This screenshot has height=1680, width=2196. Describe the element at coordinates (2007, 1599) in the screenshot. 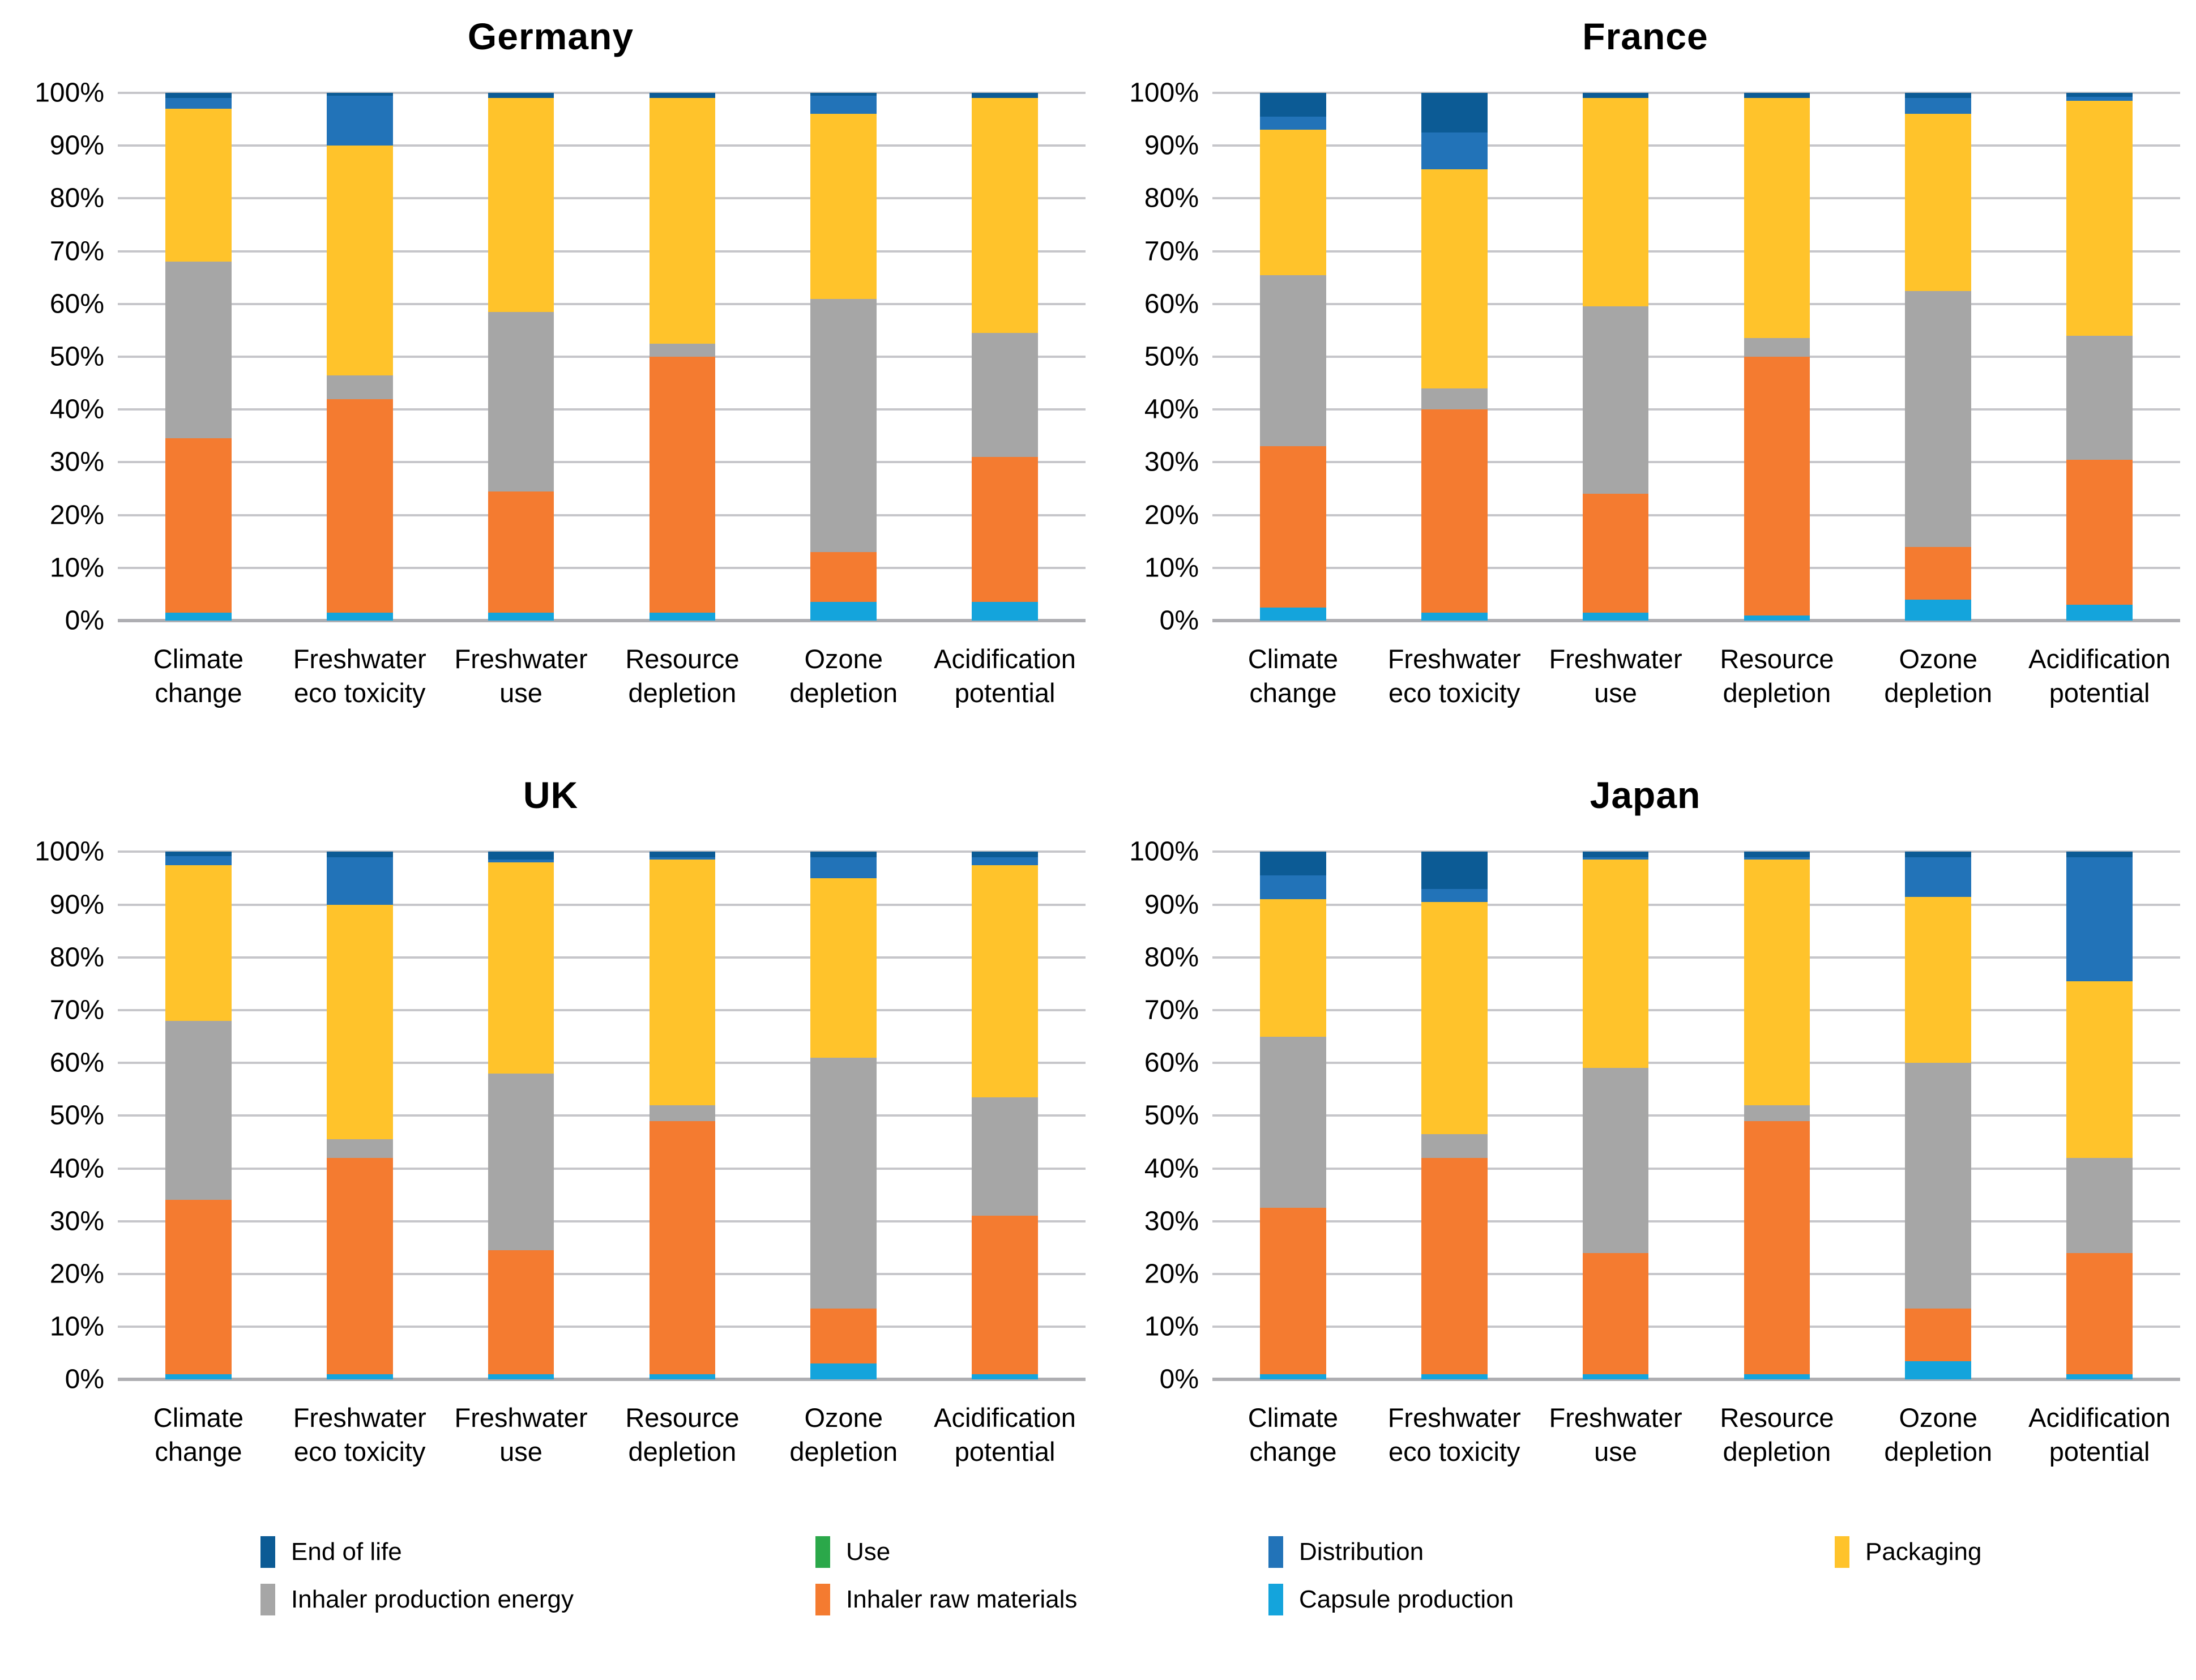

I see `legend-spacer` at that location.